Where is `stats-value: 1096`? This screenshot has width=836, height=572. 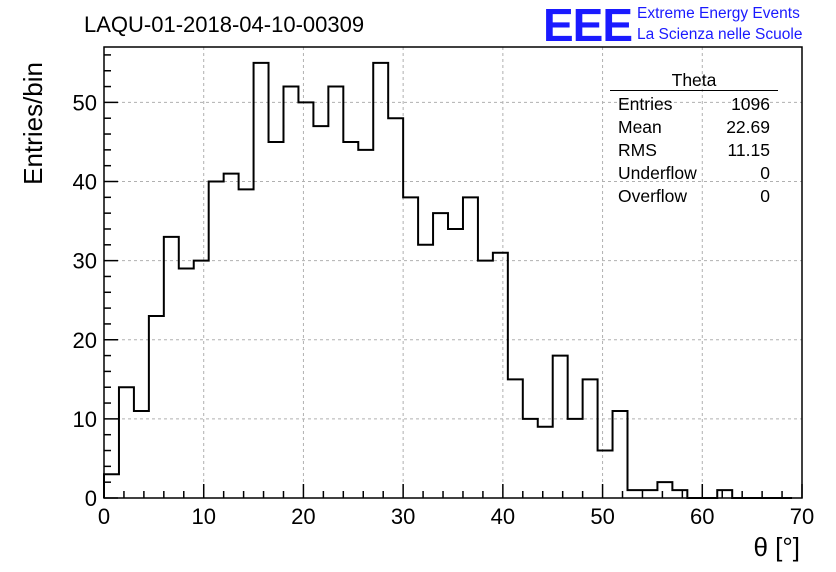 stats-value: 1096 is located at coordinates (750, 104).